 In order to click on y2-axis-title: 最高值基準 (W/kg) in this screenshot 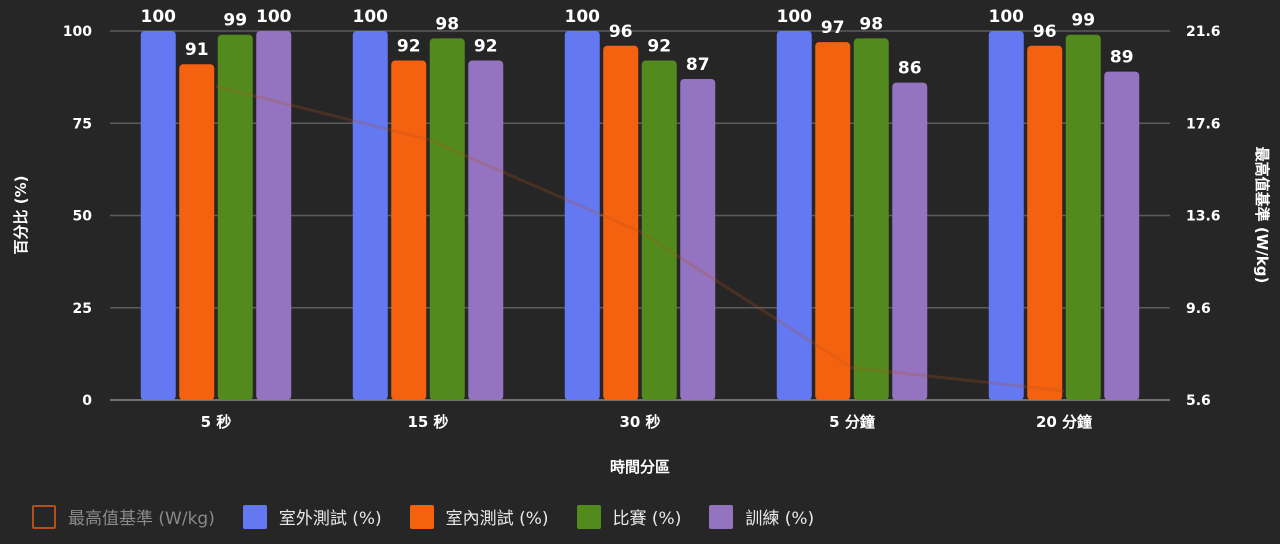, I will do `click(1262, 215)`.